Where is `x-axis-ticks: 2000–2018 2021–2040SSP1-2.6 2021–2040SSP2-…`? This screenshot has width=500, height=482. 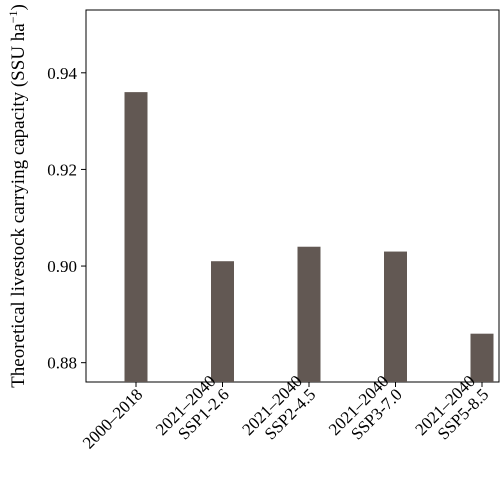 x-axis-ticks: 2000–2018 2021–2040SSP1-2.6 2021–2040SSP2-… is located at coordinates (286, 411).